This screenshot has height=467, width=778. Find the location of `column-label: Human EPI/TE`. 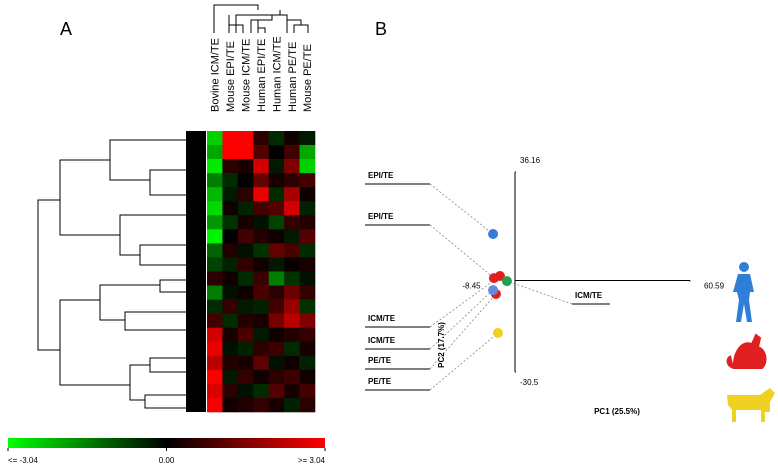

column-label: Human EPI/TE is located at coordinates (262, 75).